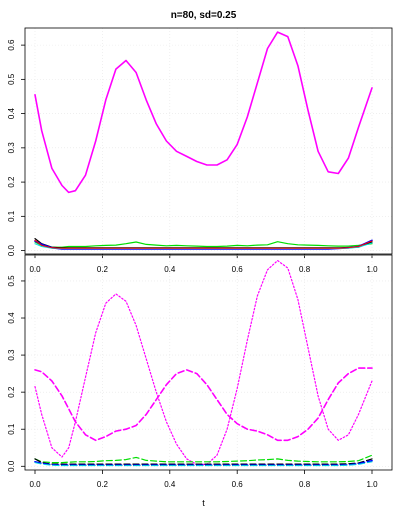 The image size is (407, 509). I want to click on y-tick-label: 0.6, so click(11, 45).